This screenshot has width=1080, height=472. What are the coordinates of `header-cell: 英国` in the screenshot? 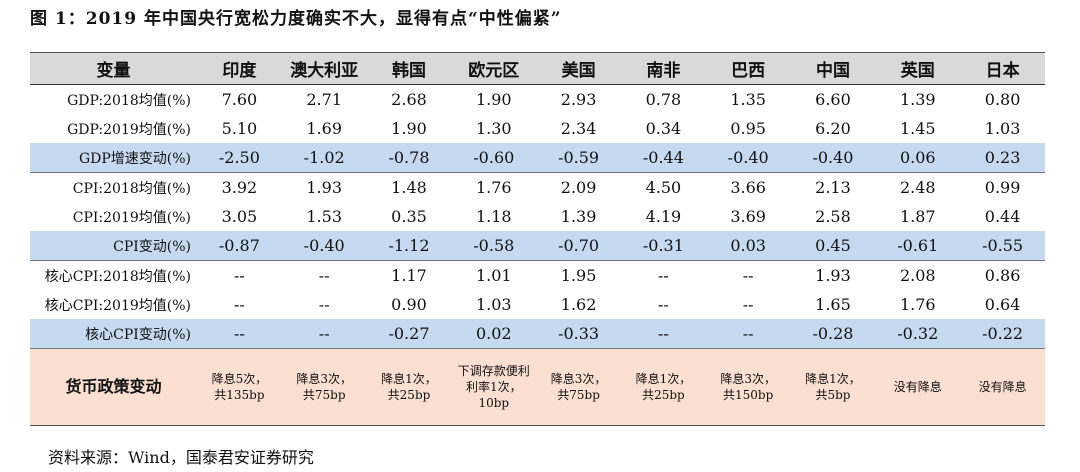 It's located at (918, 68).